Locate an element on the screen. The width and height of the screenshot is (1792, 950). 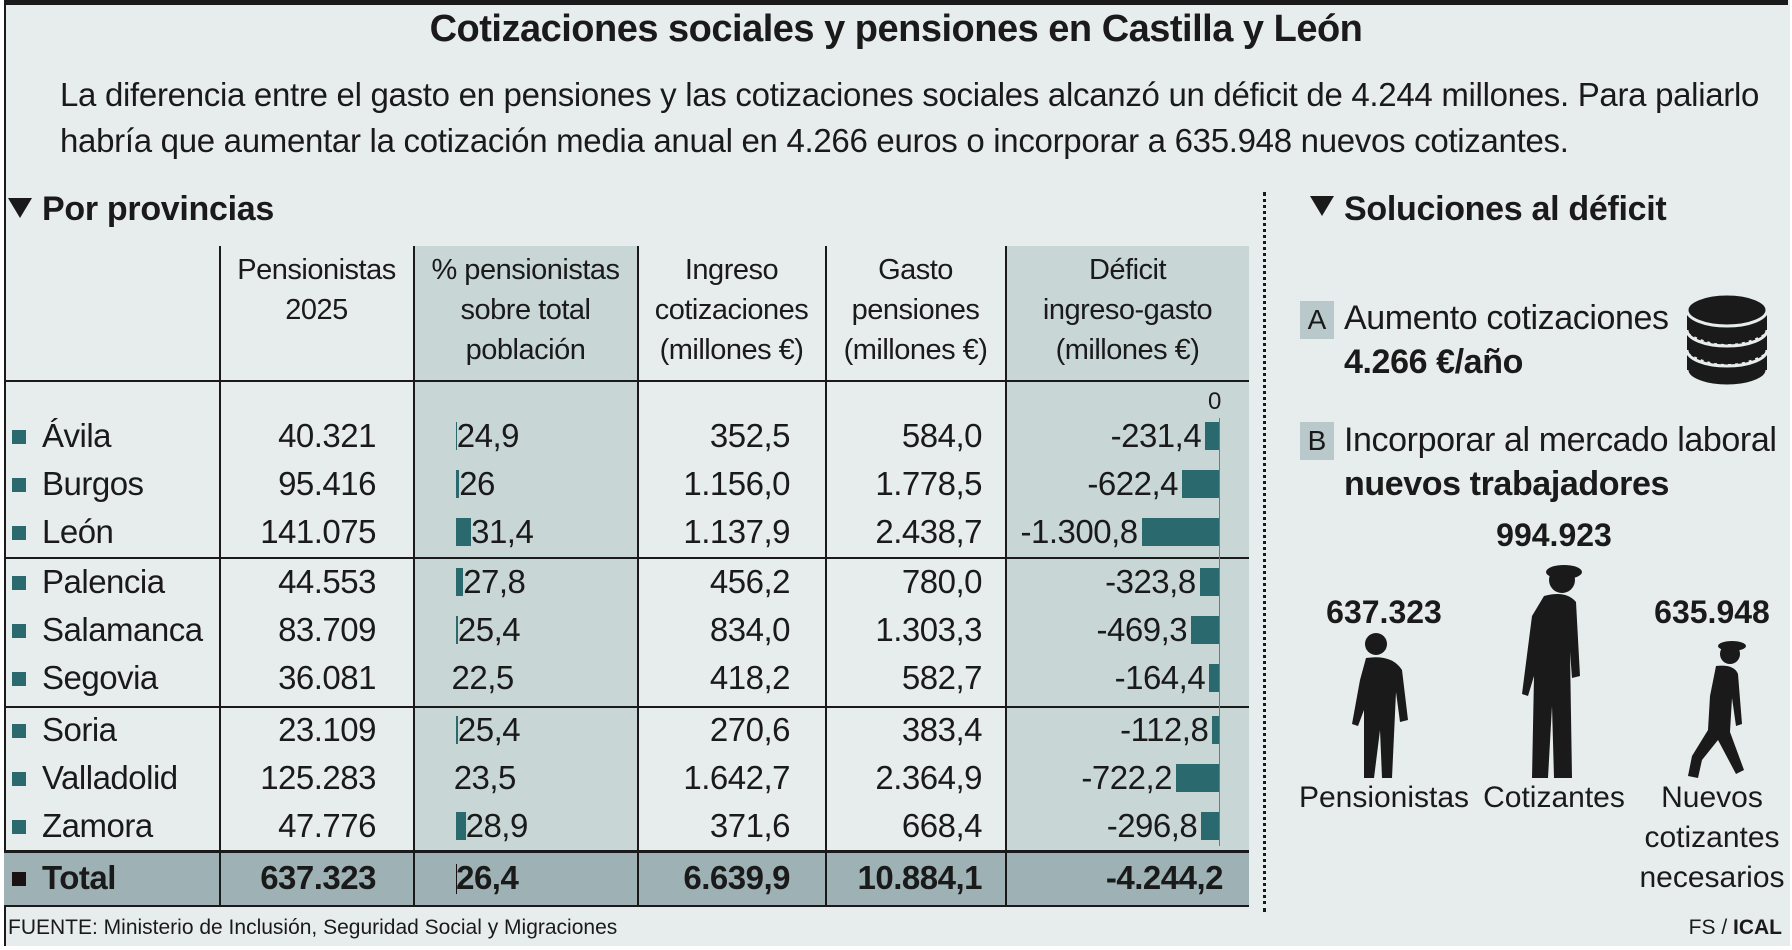
total-ingreso: 6.639,9 is located at coordinates (736, 877).